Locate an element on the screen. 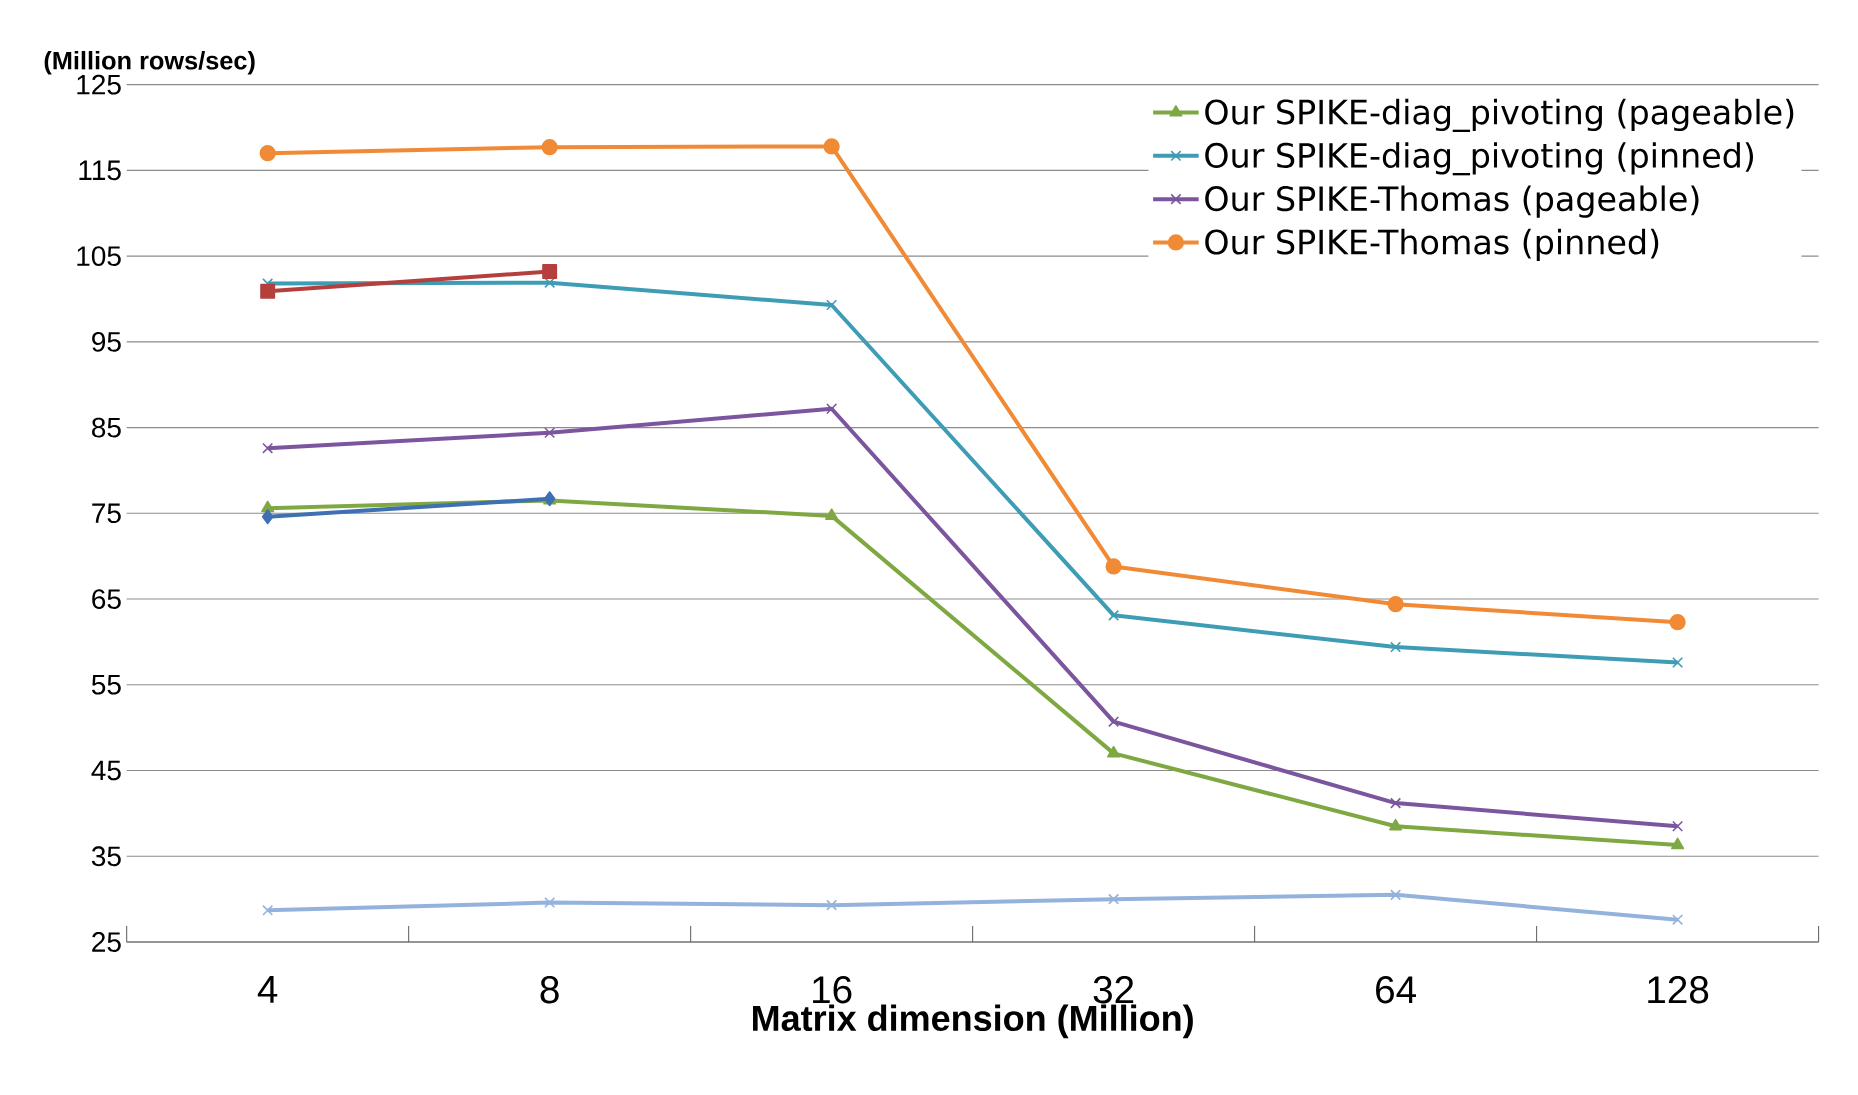 Image resolution: width=1858 pixels, height=1095 pixels. x-tick-label: 8 is located at coordinates (549, 990).